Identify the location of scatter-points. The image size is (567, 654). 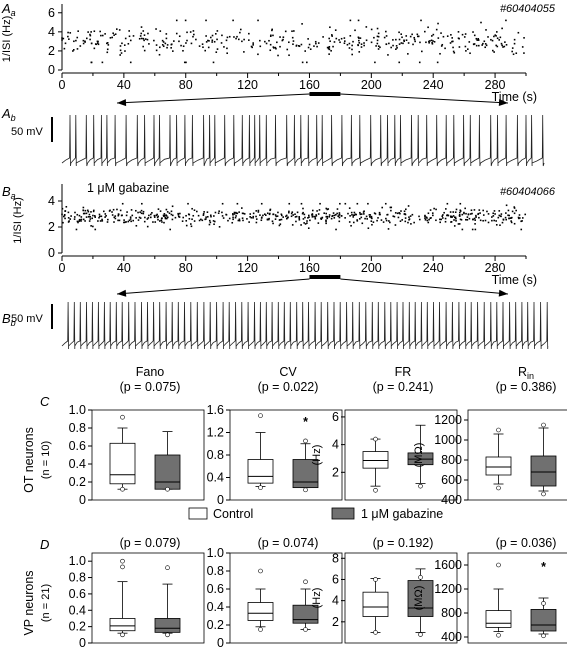
(294, 216).